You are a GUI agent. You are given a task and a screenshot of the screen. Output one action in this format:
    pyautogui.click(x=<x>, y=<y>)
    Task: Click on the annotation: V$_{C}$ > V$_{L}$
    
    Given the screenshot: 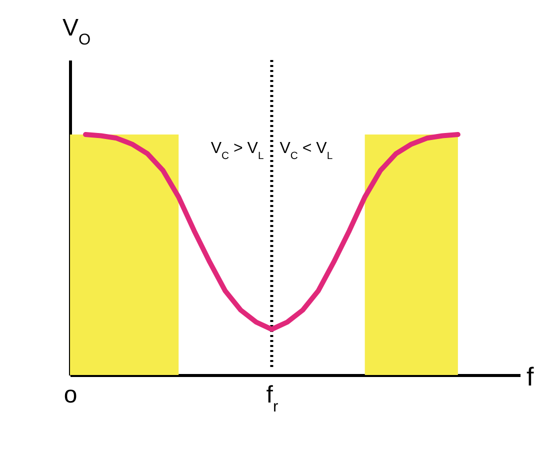 What is the action you would take?
    pyautogui.click(x=237, y=151)
    